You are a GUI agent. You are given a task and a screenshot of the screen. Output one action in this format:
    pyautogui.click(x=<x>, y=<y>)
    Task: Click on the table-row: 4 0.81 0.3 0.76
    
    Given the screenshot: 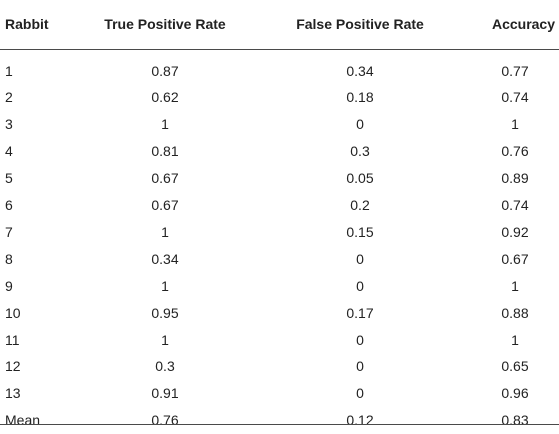 What is the action you would take?
    pyautogui.click(x=279, y=151)
    